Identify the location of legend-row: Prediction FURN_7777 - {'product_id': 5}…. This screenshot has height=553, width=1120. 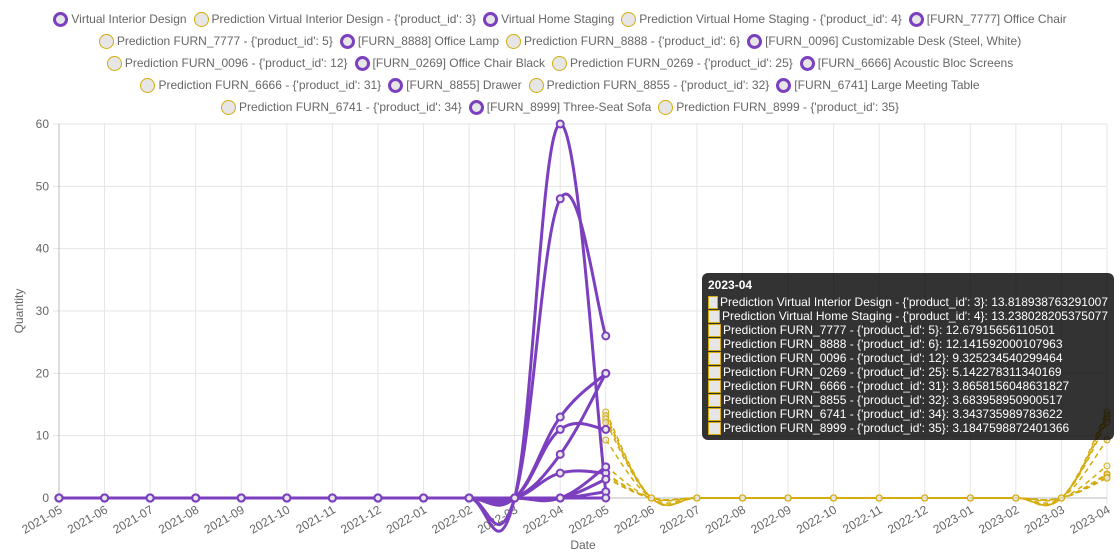
(560, 41).